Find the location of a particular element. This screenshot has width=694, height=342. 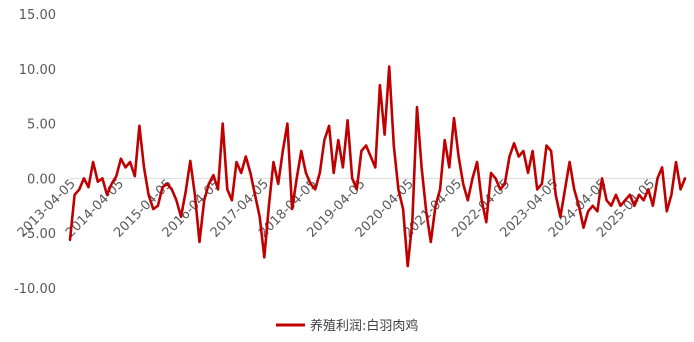

y-tick-label: -10.00 is located at coordinates (35, 289).